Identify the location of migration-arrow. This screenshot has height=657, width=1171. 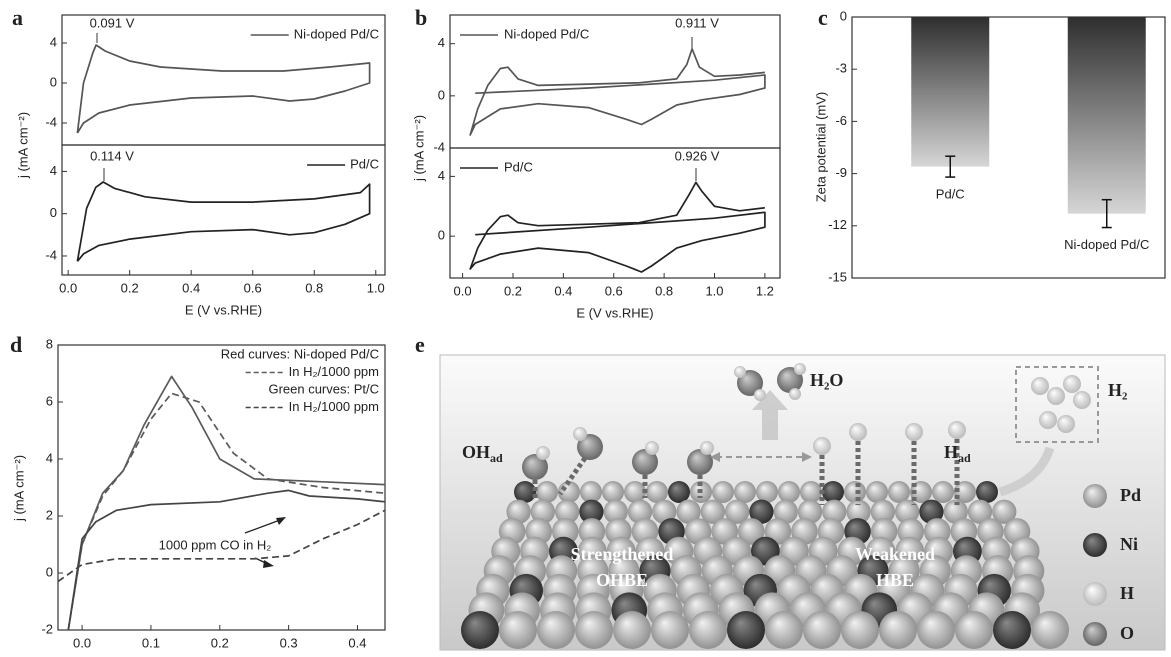
(761, 457).